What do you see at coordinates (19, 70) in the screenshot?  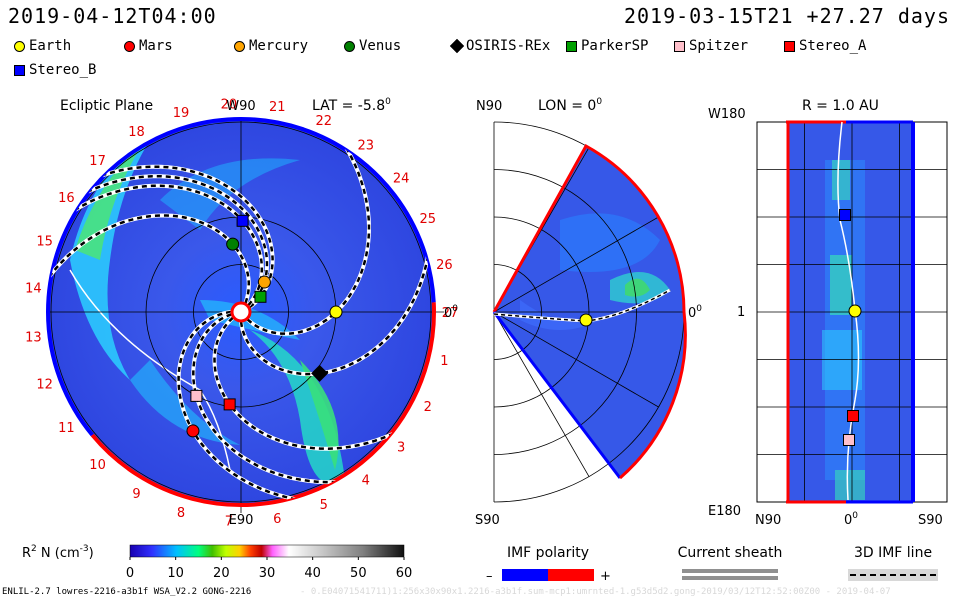 I see `stereo_b-marker-icon` at bounding box center [19, 70].